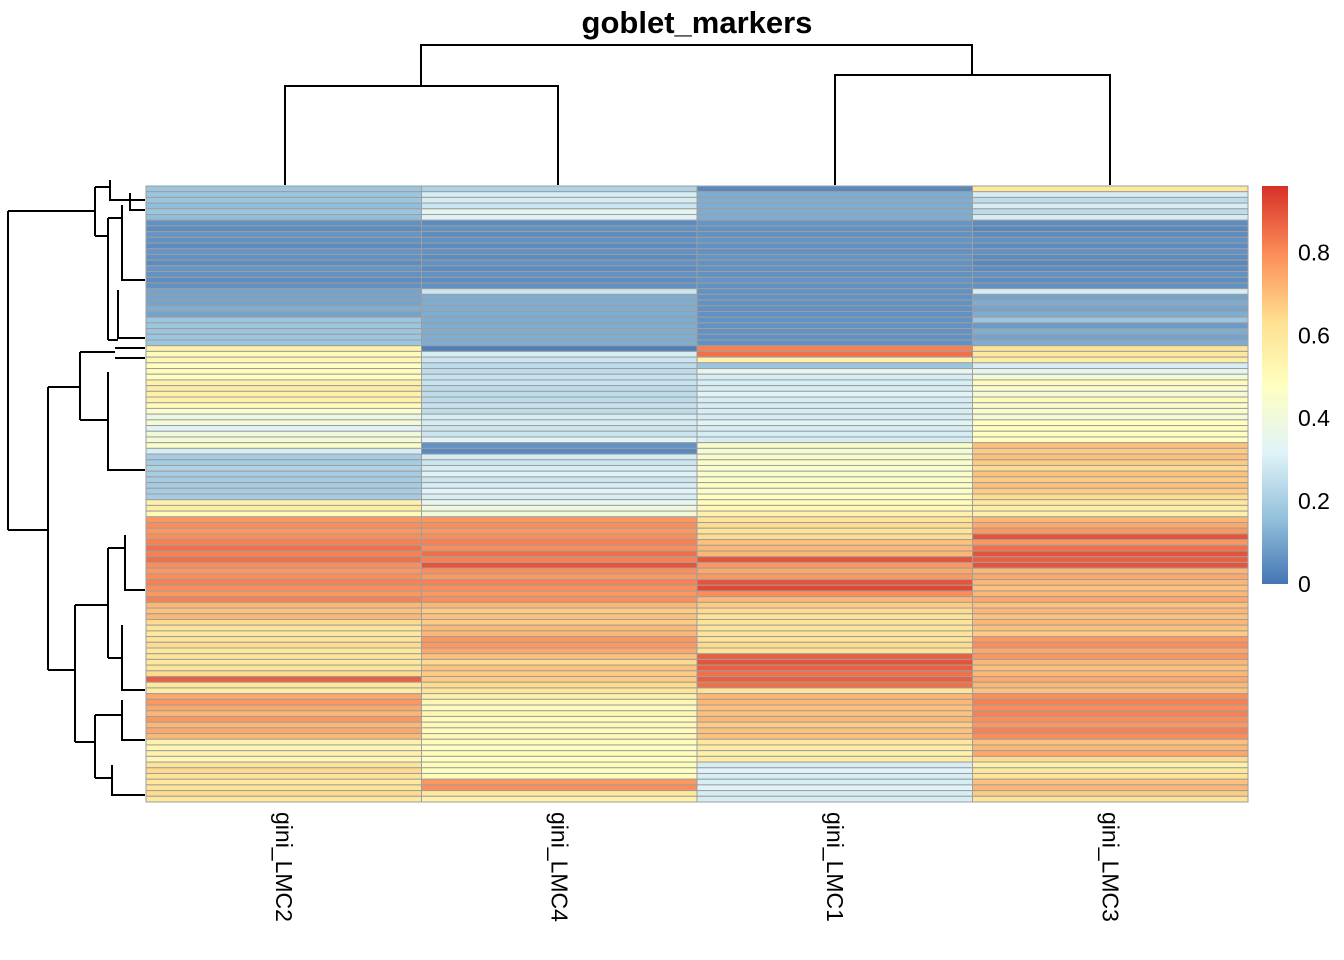 This screenshot has height=960, width=1344. Describe the element at coordinates (284, 867) in the screenshot. I see `column-label: gini_LMC2` at that location.